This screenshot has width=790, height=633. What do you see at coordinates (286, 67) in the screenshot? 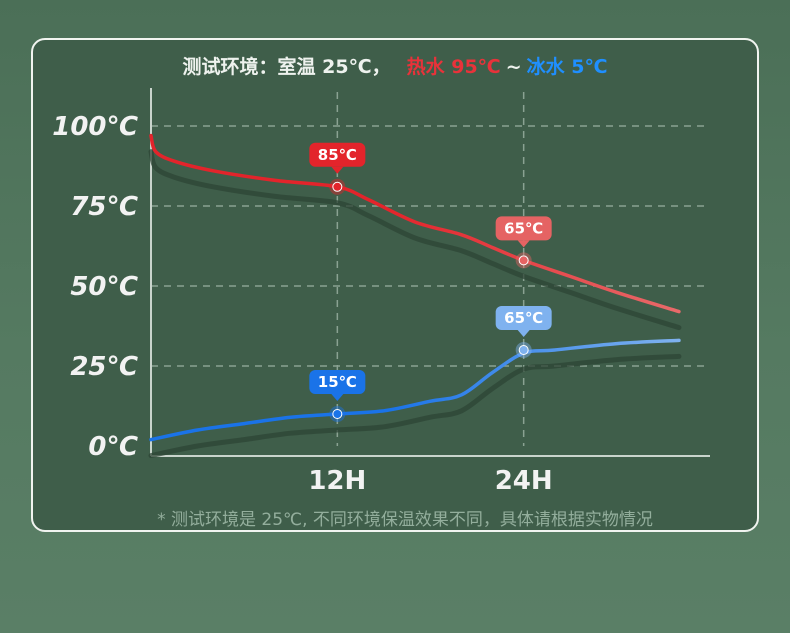
I see `heading-prefix: 测试环境：室温 25℃，` at bounding box center [286, 67].